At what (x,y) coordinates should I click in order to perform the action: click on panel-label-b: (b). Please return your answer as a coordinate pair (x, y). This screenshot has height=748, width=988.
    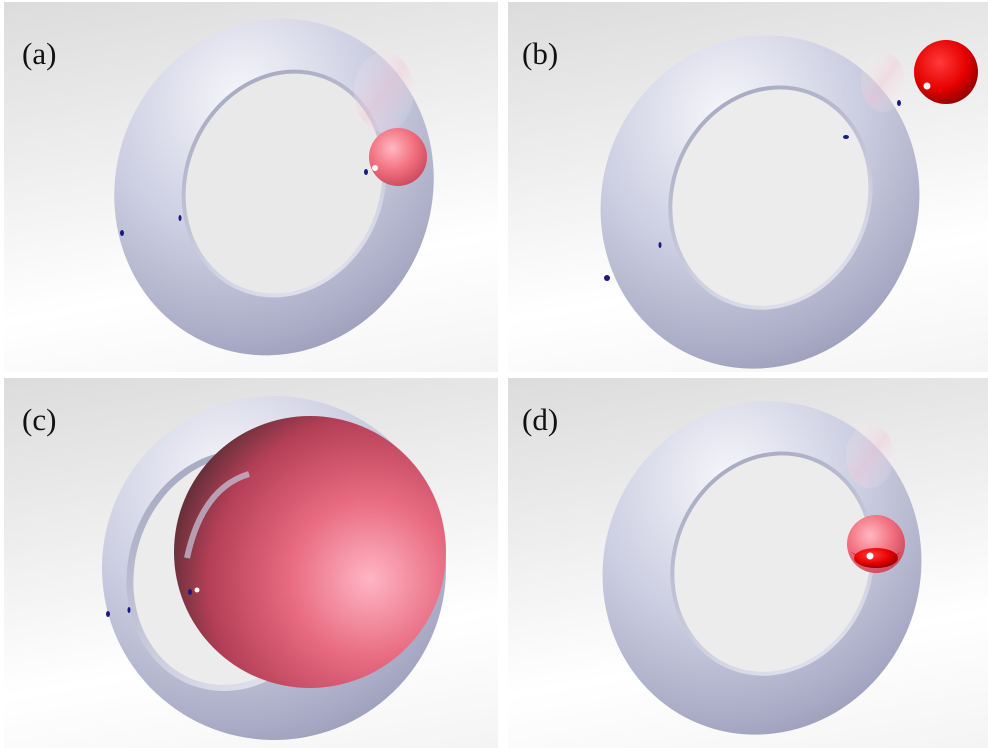
    Looking at the image, I should click on (540, 53).